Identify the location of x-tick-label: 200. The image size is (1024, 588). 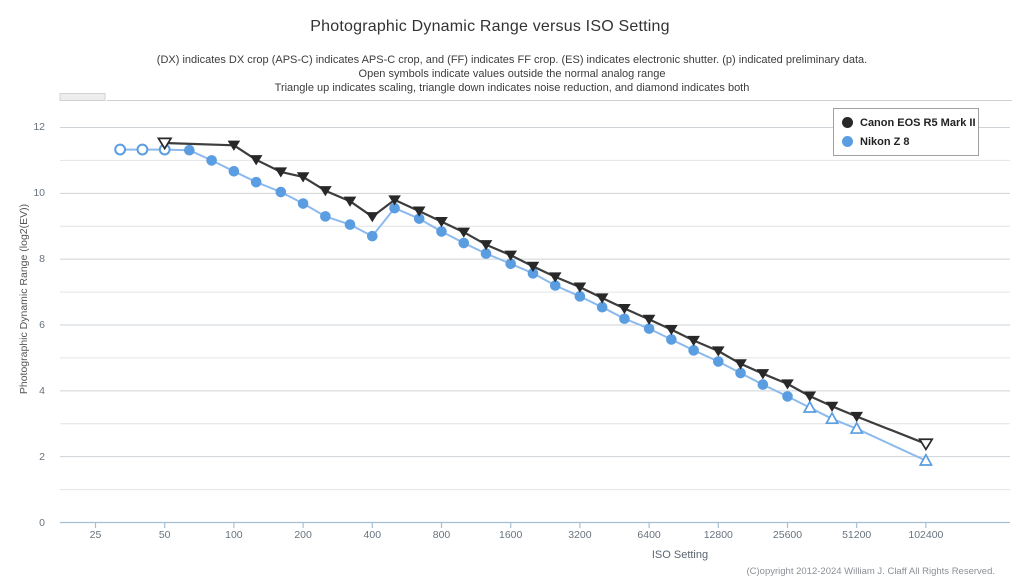
(303, 535).